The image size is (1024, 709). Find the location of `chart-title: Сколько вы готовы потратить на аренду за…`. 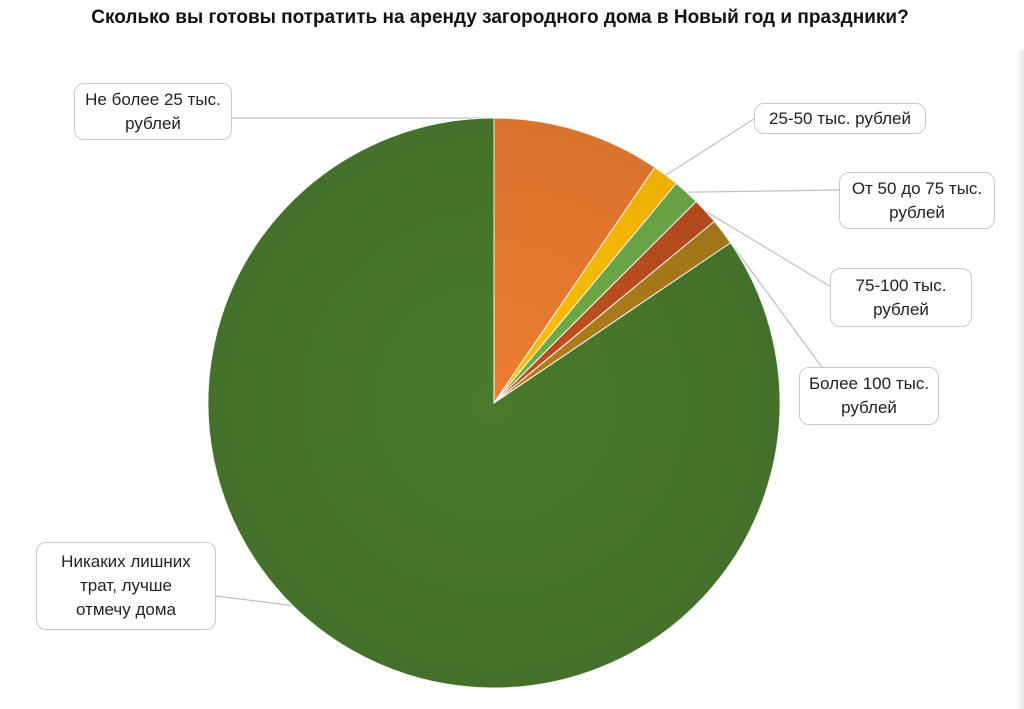

chart-title: Сколько вы готовы потратить на аренду за… is located at coordinates (500, 17).